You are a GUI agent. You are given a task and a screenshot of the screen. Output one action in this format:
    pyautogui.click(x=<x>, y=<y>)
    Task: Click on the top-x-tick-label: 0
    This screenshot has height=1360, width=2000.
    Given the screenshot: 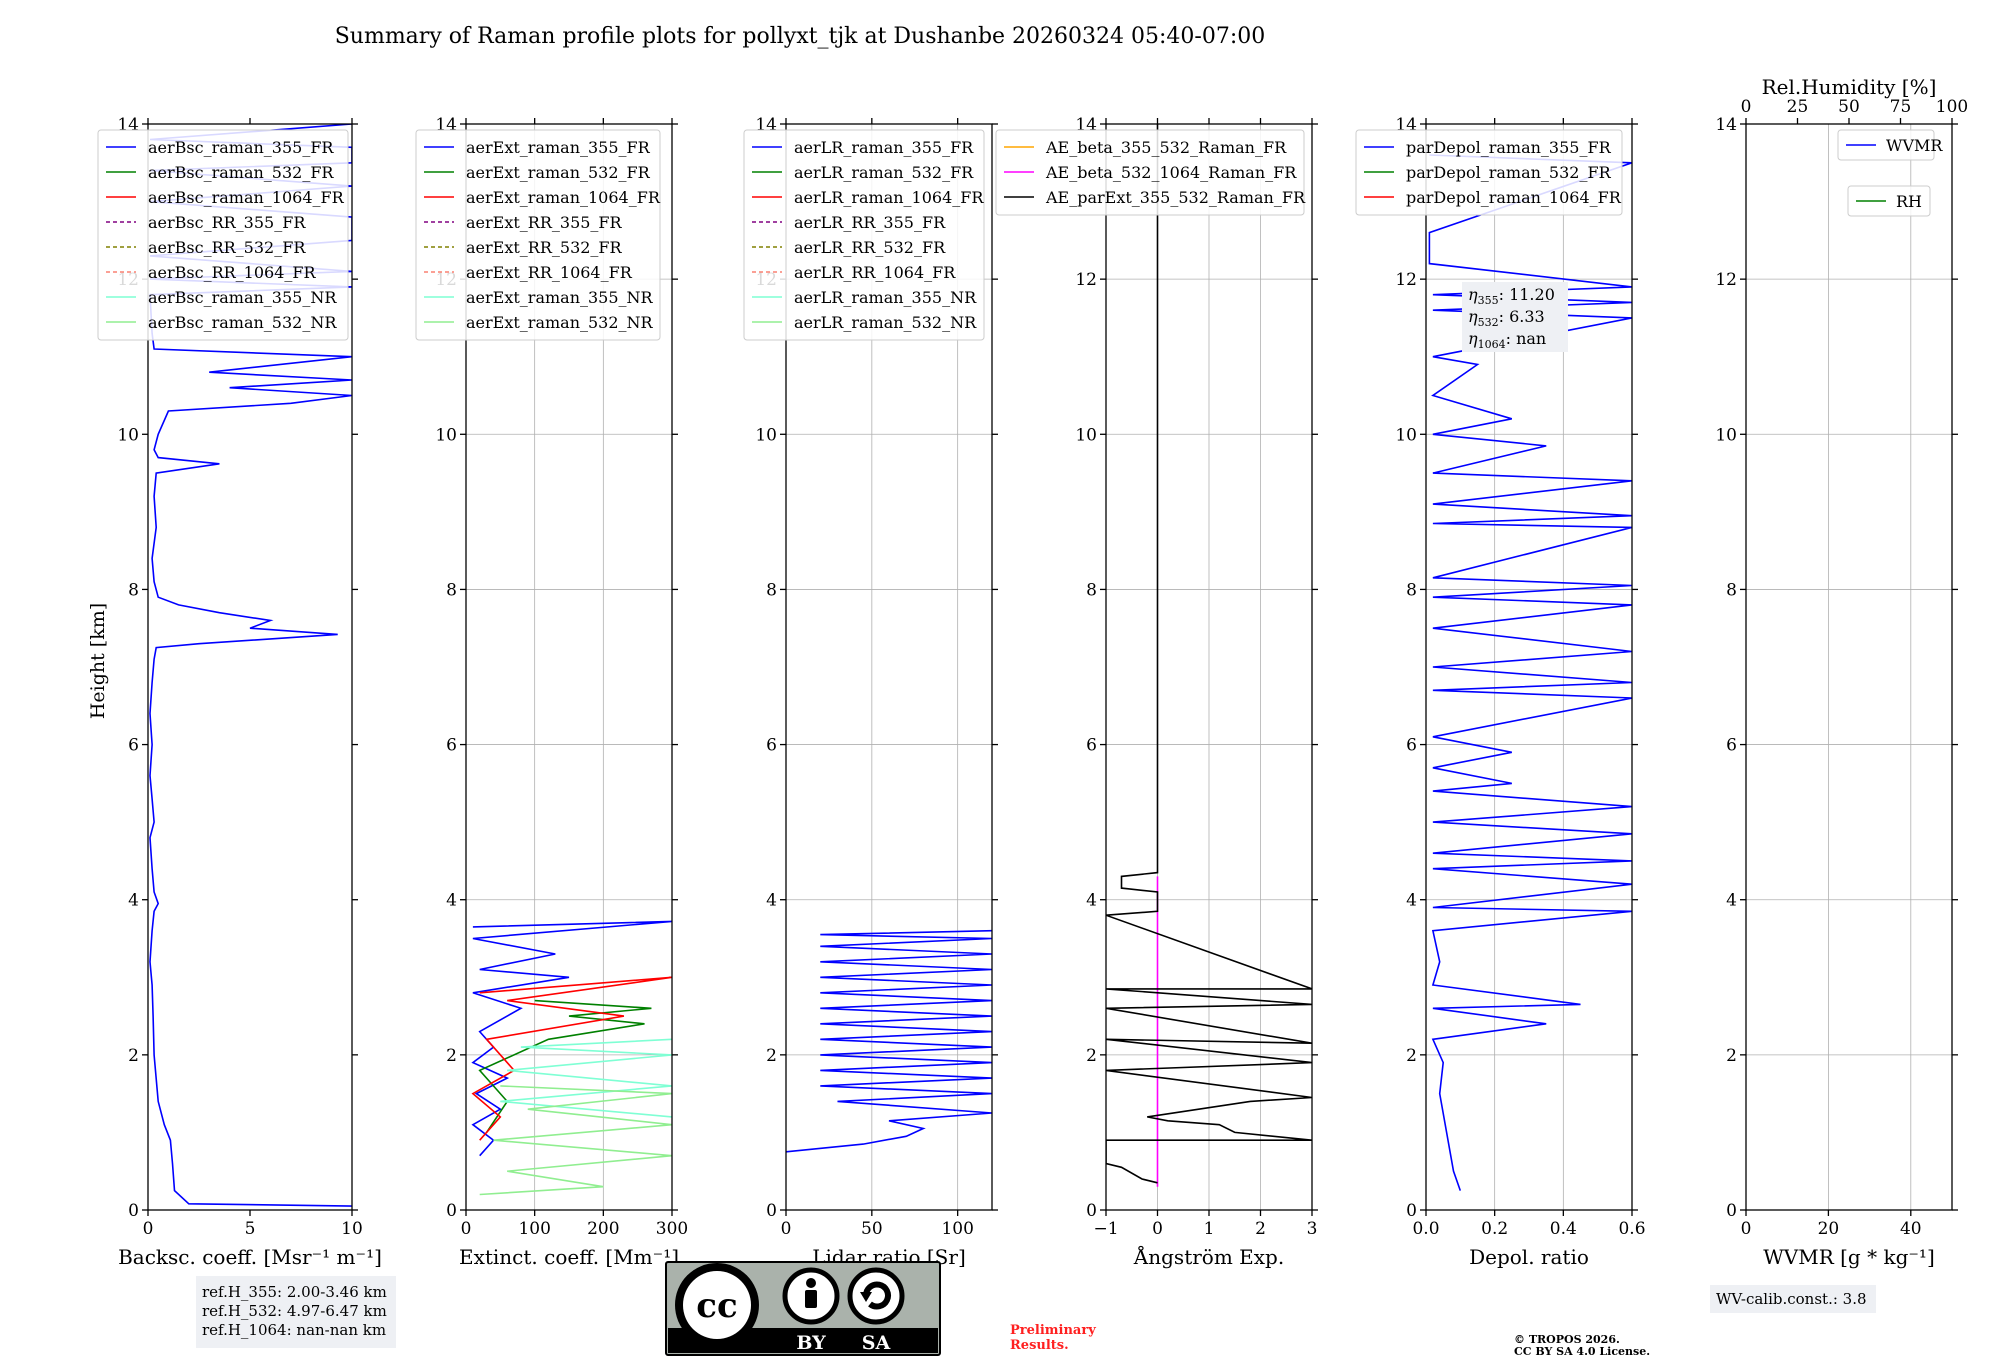 What is the action you would take?
    pyautogui.click(x=1746, y=107)
    